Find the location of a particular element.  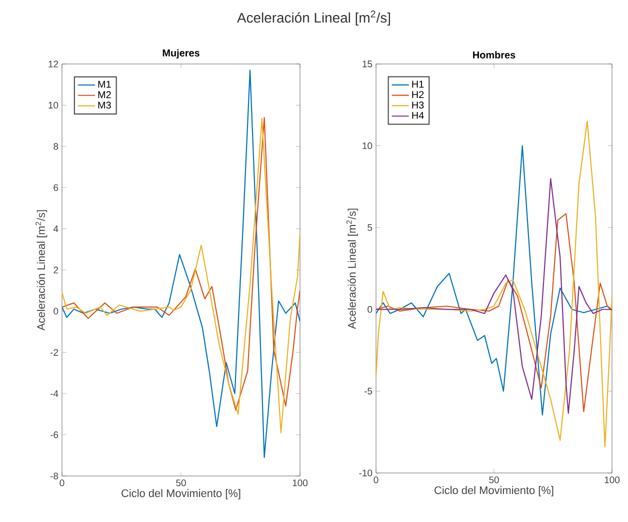

y-tick-label: 15 is located at coordinates (367, 64).